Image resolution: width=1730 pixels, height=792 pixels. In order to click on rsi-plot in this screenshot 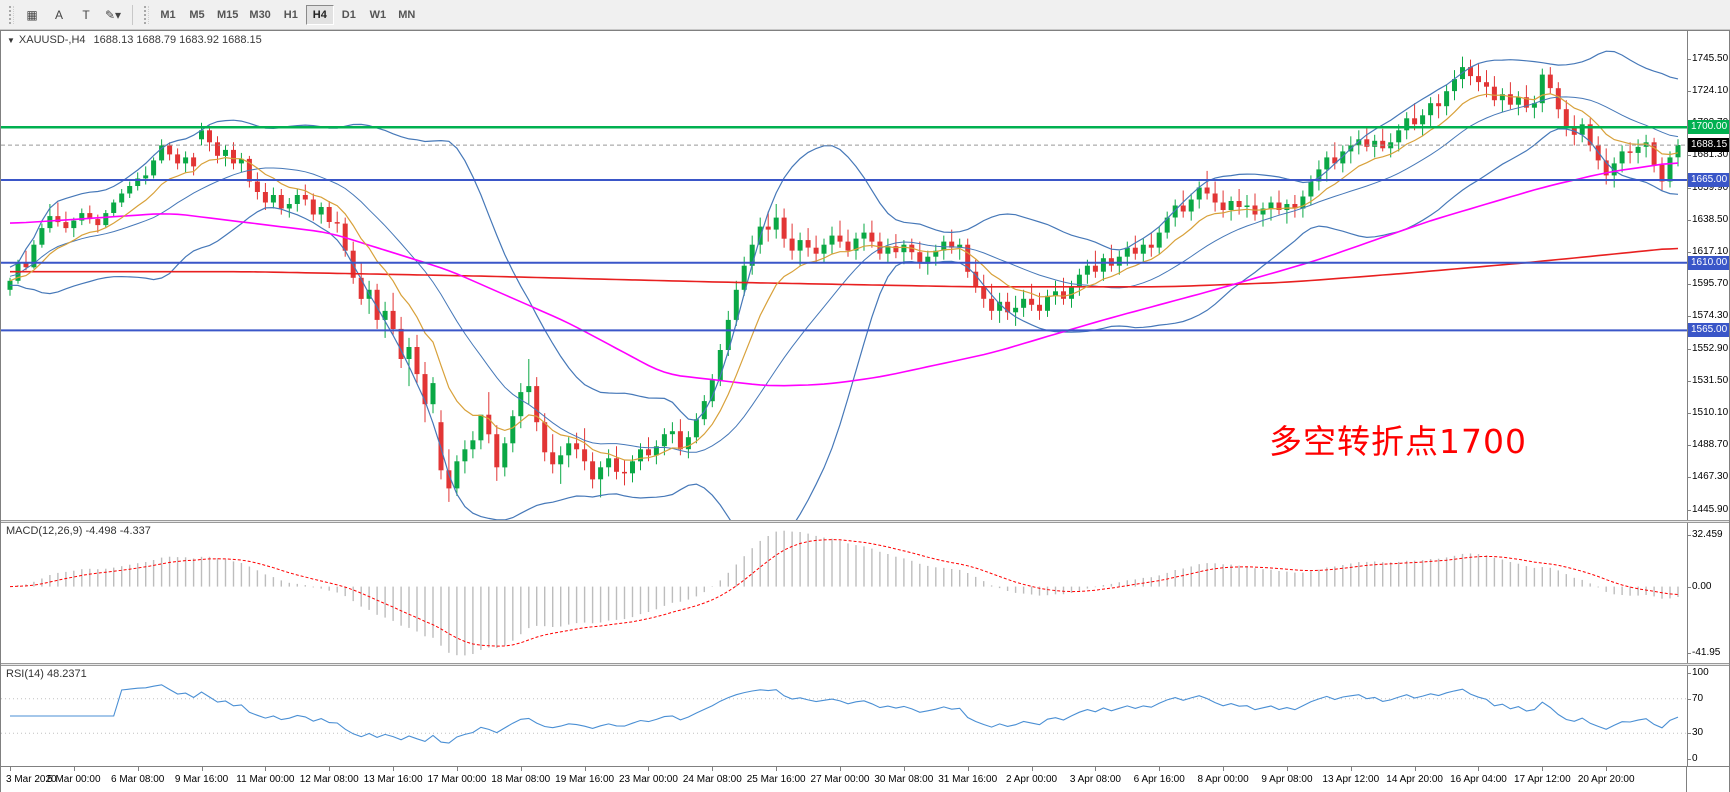, I will do `click(844, 716)`.